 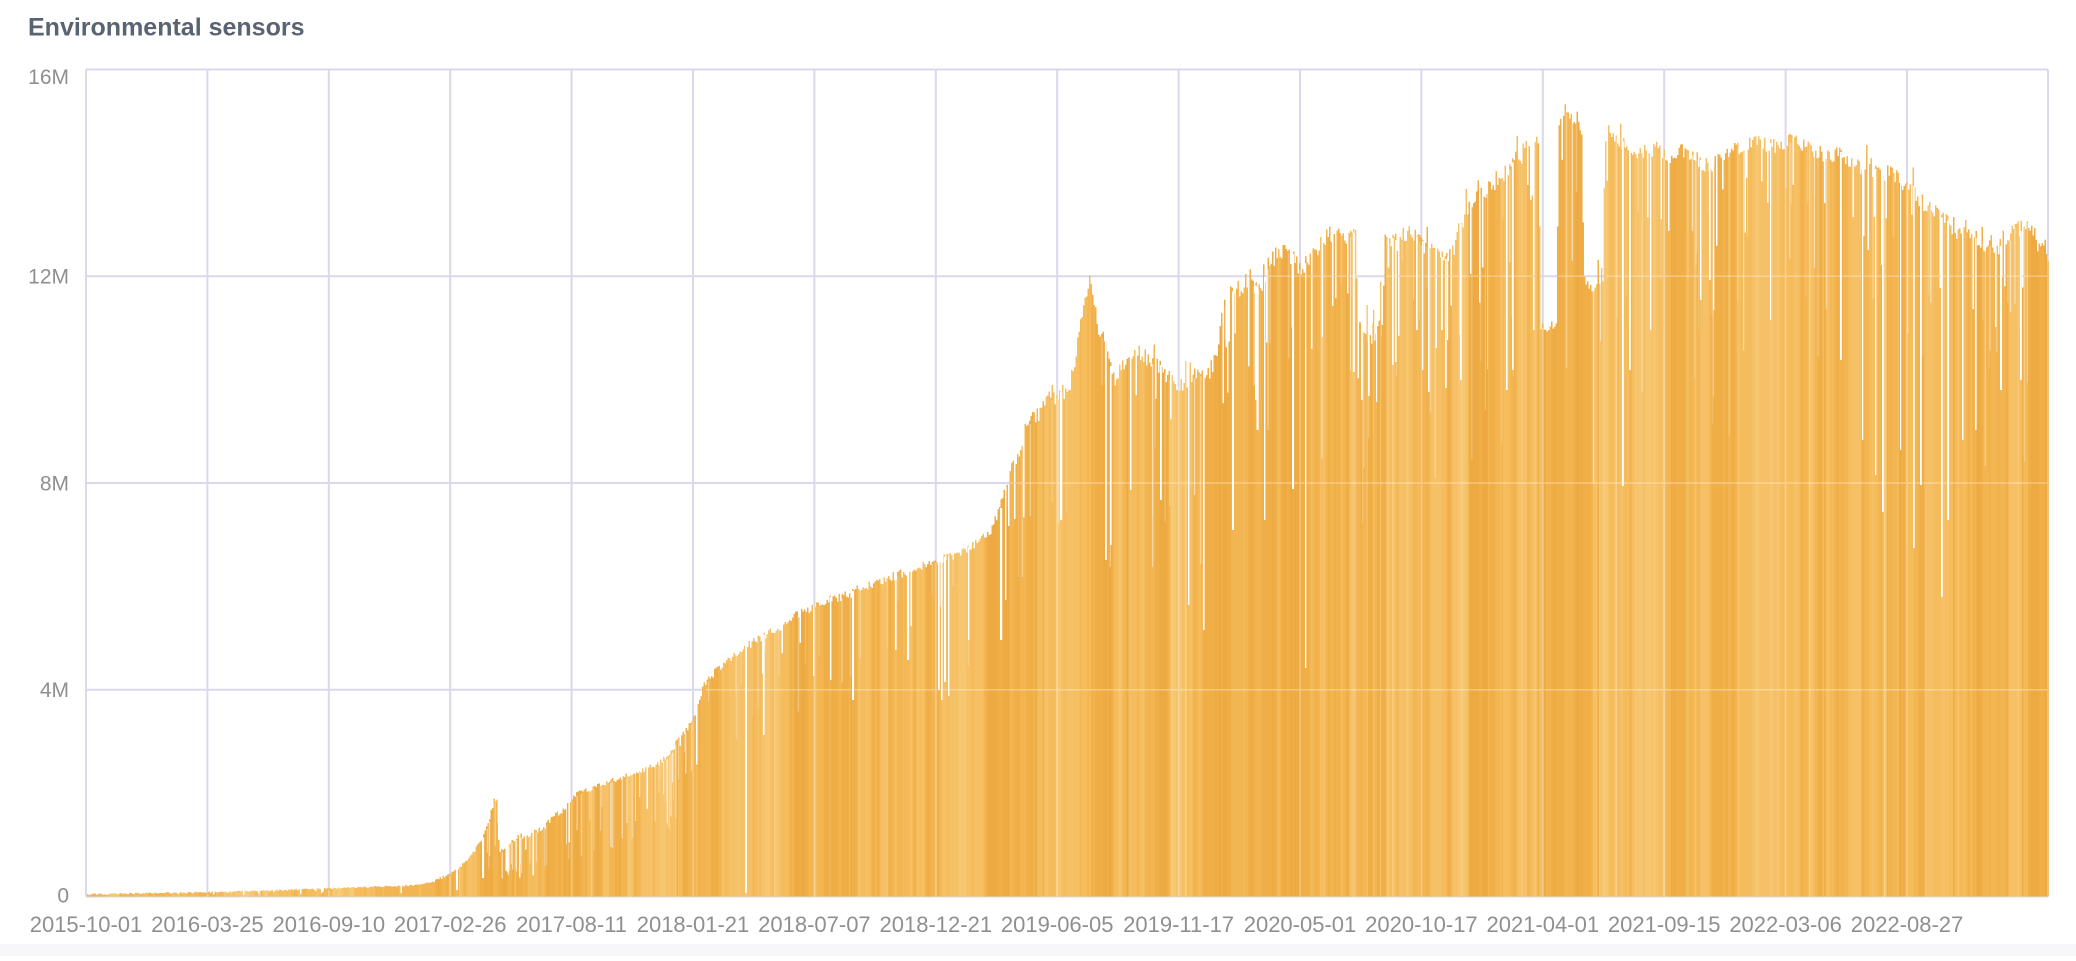 What do you see at coordinates (54, 690) in the screenshot?
I see `svg-text: 4M` at bounding box center [54, 690].